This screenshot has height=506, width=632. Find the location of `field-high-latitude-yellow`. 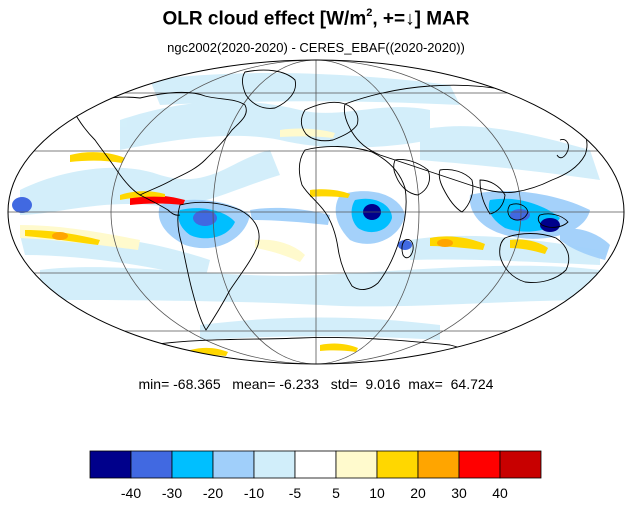

field-high-latitude-yellow is located at coordinates (307, 133).